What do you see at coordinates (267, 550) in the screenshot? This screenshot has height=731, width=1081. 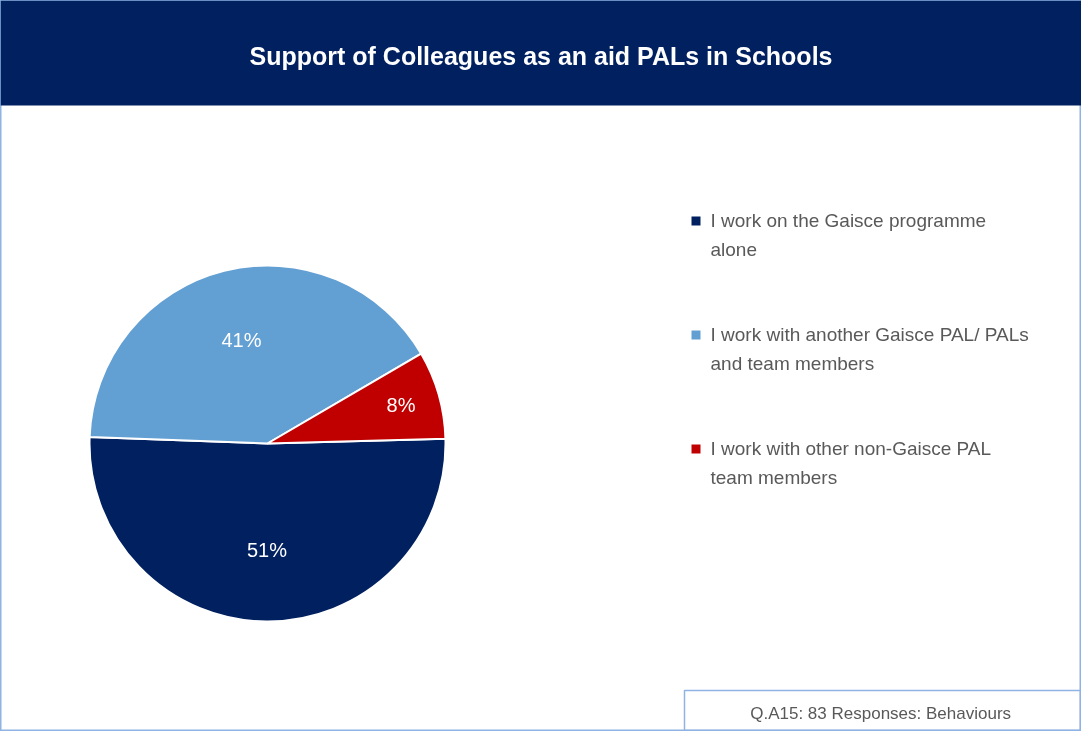 I see `data-label: 51%` at bounding box center [267, 550].